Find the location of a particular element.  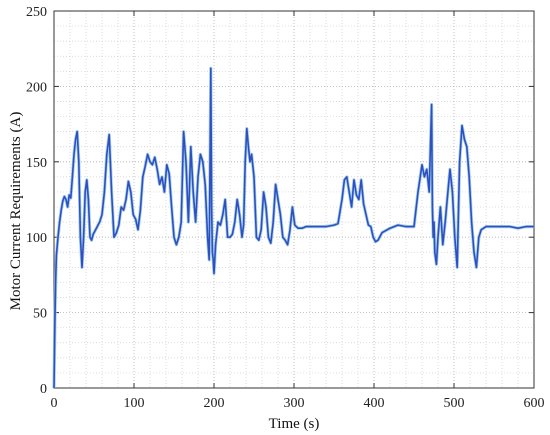

x-tick-label: 0 is located at coordinates (54, 403).